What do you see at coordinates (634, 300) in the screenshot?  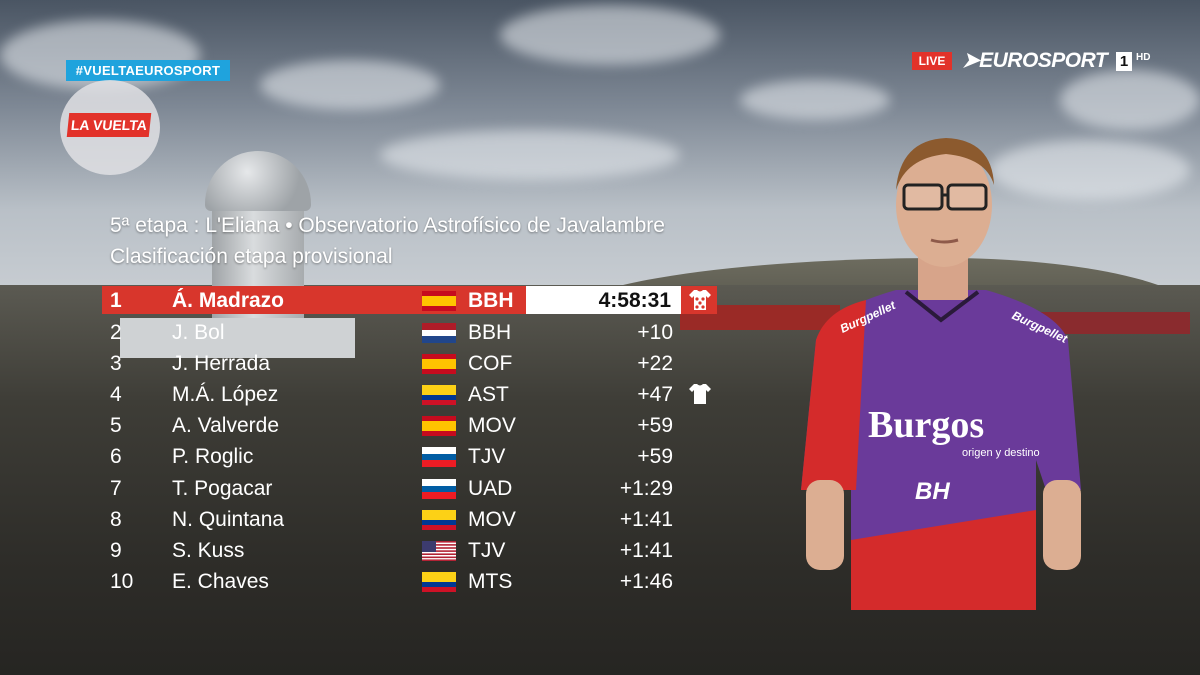 I see `result-time: 4:58:31` at bounding box center [634, 300].